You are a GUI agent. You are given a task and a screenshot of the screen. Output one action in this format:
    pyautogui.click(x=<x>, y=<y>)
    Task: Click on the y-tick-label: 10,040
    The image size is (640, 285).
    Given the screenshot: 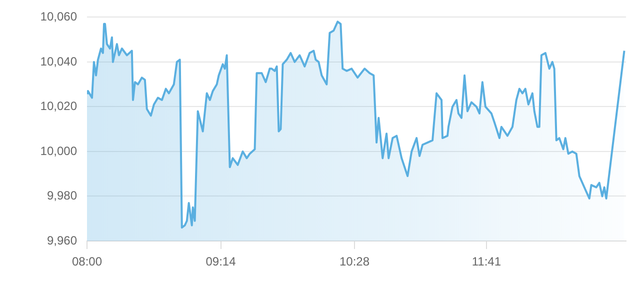 What is the action you would take?
    pyautogui.click(x=59, y=61)
    